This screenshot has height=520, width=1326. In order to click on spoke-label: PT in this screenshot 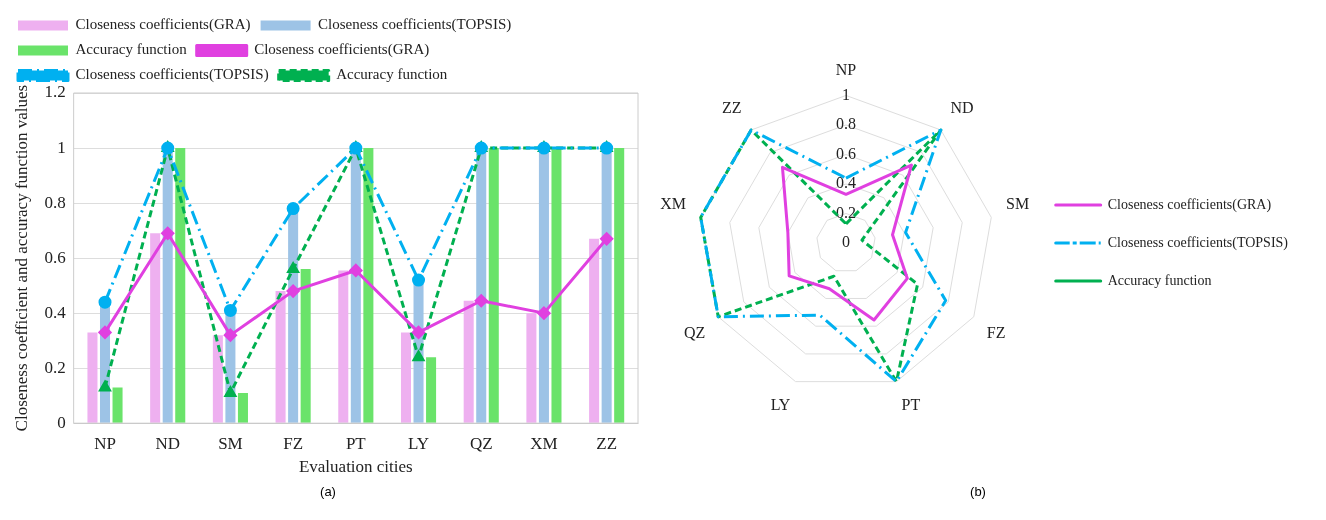, I will do `click(911, 404)`.